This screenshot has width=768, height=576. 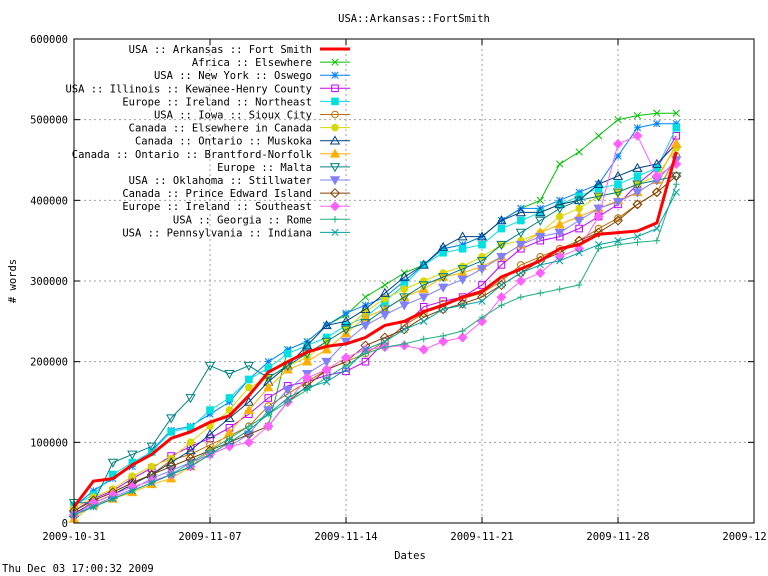 I want to click on x-tick-label: 2009-11-21, so click(x=481, y=537).